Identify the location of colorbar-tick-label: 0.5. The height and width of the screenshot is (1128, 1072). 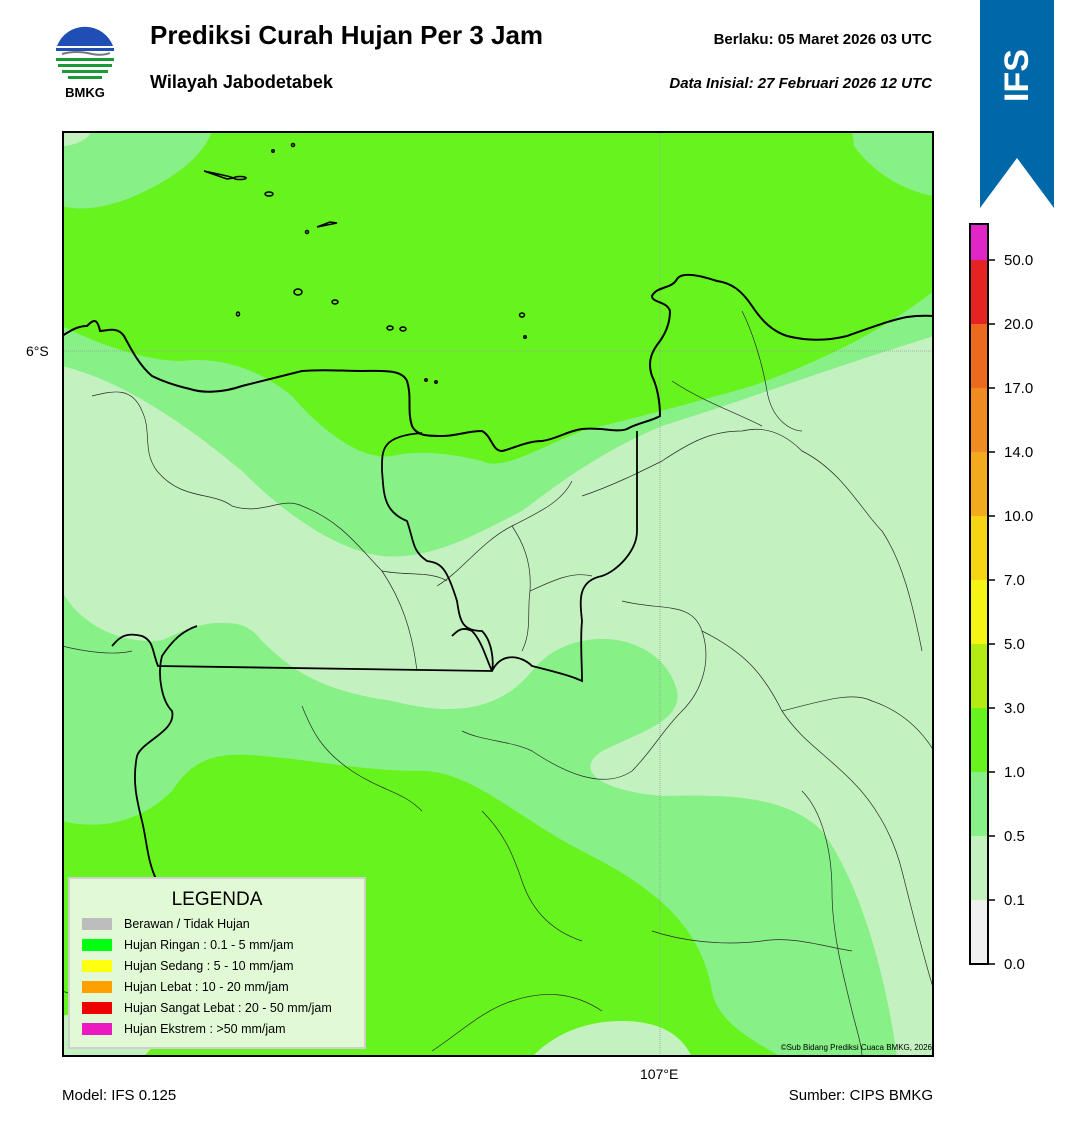
(1014, 836).